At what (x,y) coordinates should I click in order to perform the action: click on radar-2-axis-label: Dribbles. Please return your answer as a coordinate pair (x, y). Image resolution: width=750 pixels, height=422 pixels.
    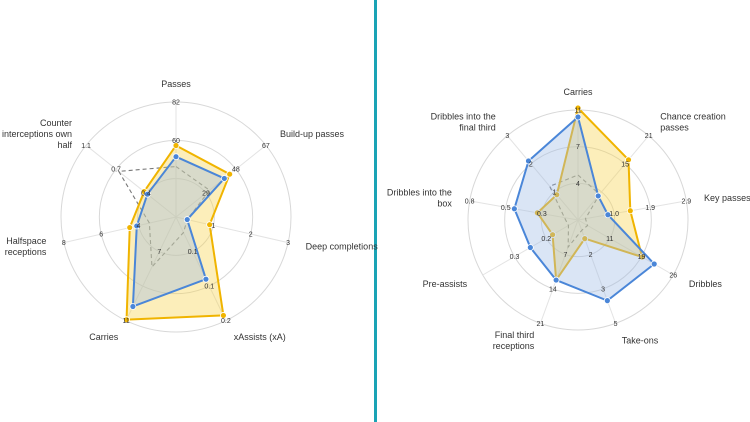
    Looking at the image, I should click on (706, 284).